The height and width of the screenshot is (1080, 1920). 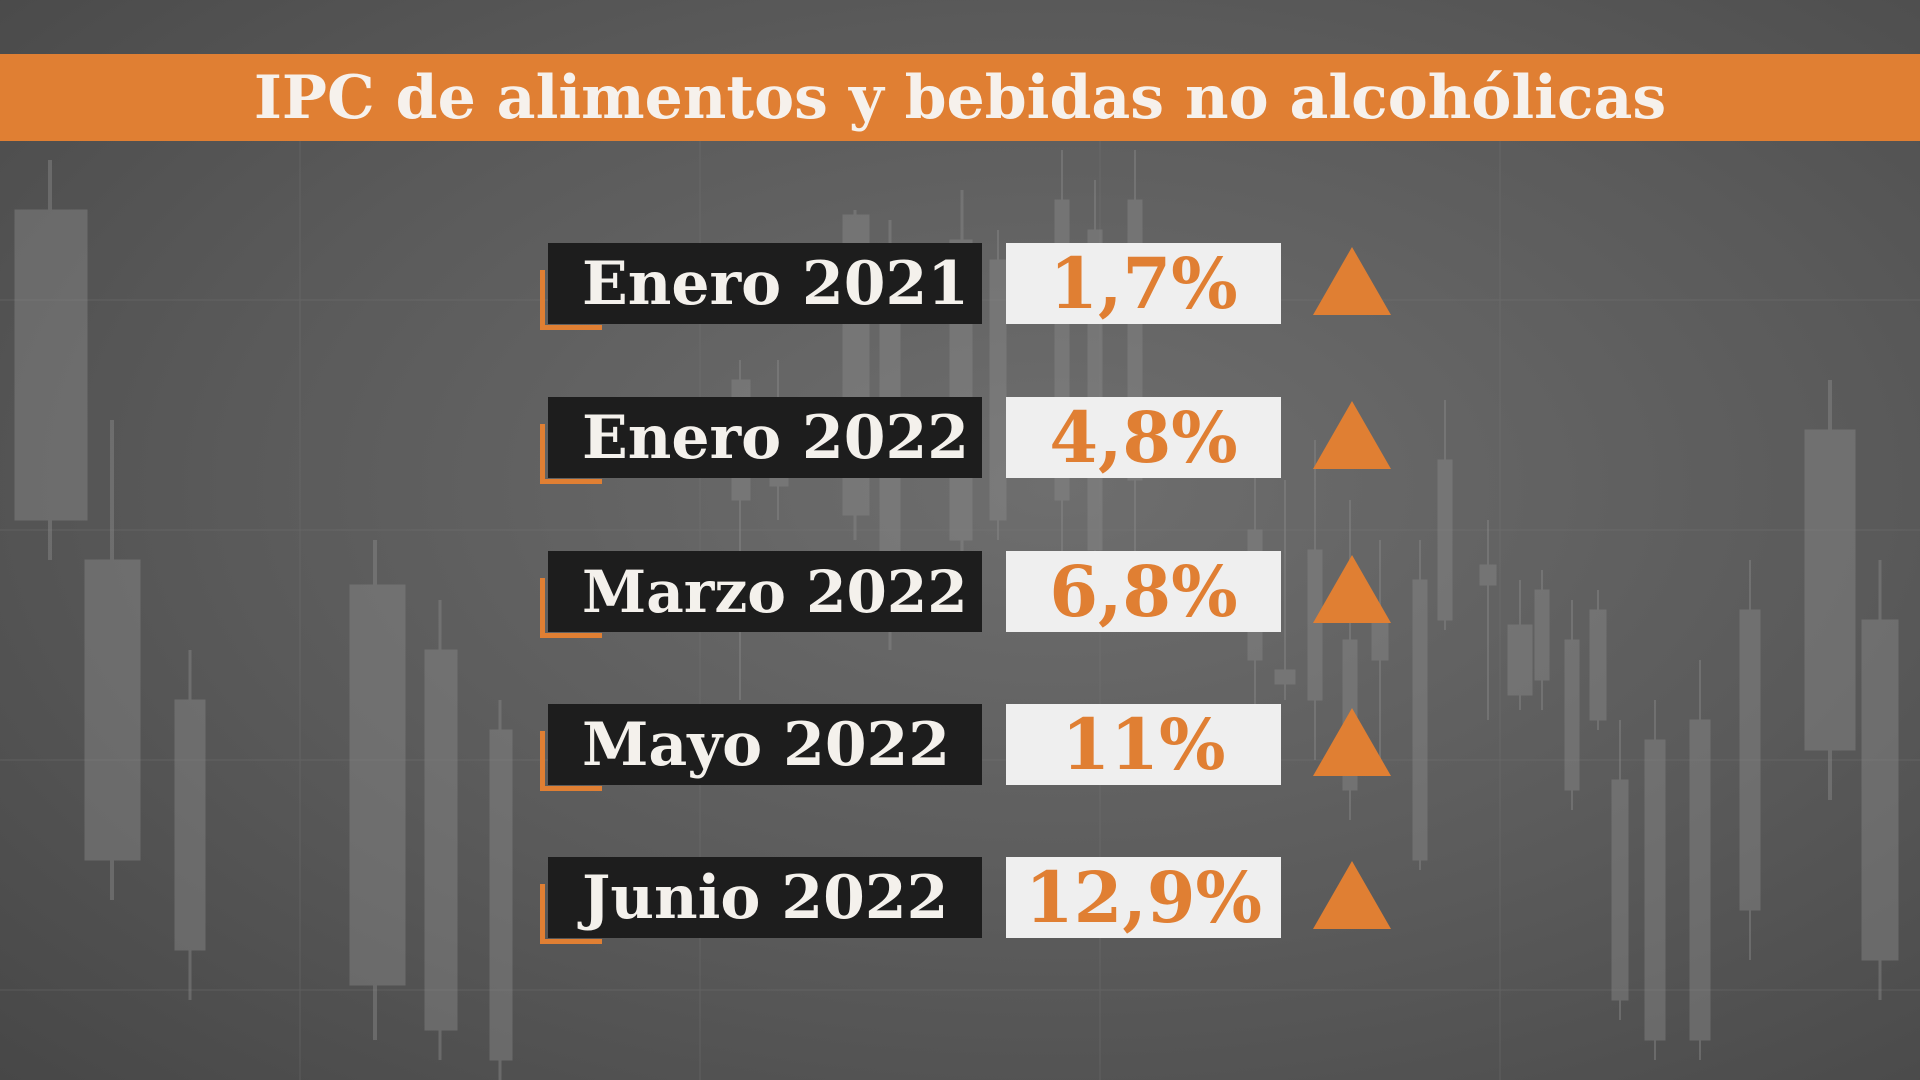 I want to click on period-label-box: Enero 2022, so click(x=765, y=437).